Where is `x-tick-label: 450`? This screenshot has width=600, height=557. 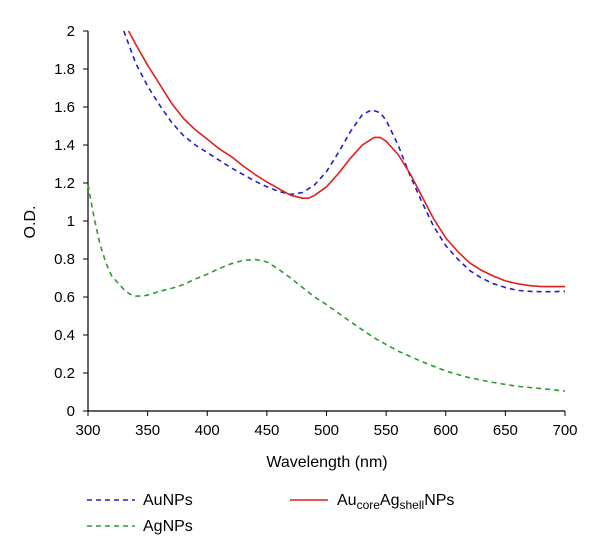 x-tick-label: 450 is located at coordinates (266, 430).